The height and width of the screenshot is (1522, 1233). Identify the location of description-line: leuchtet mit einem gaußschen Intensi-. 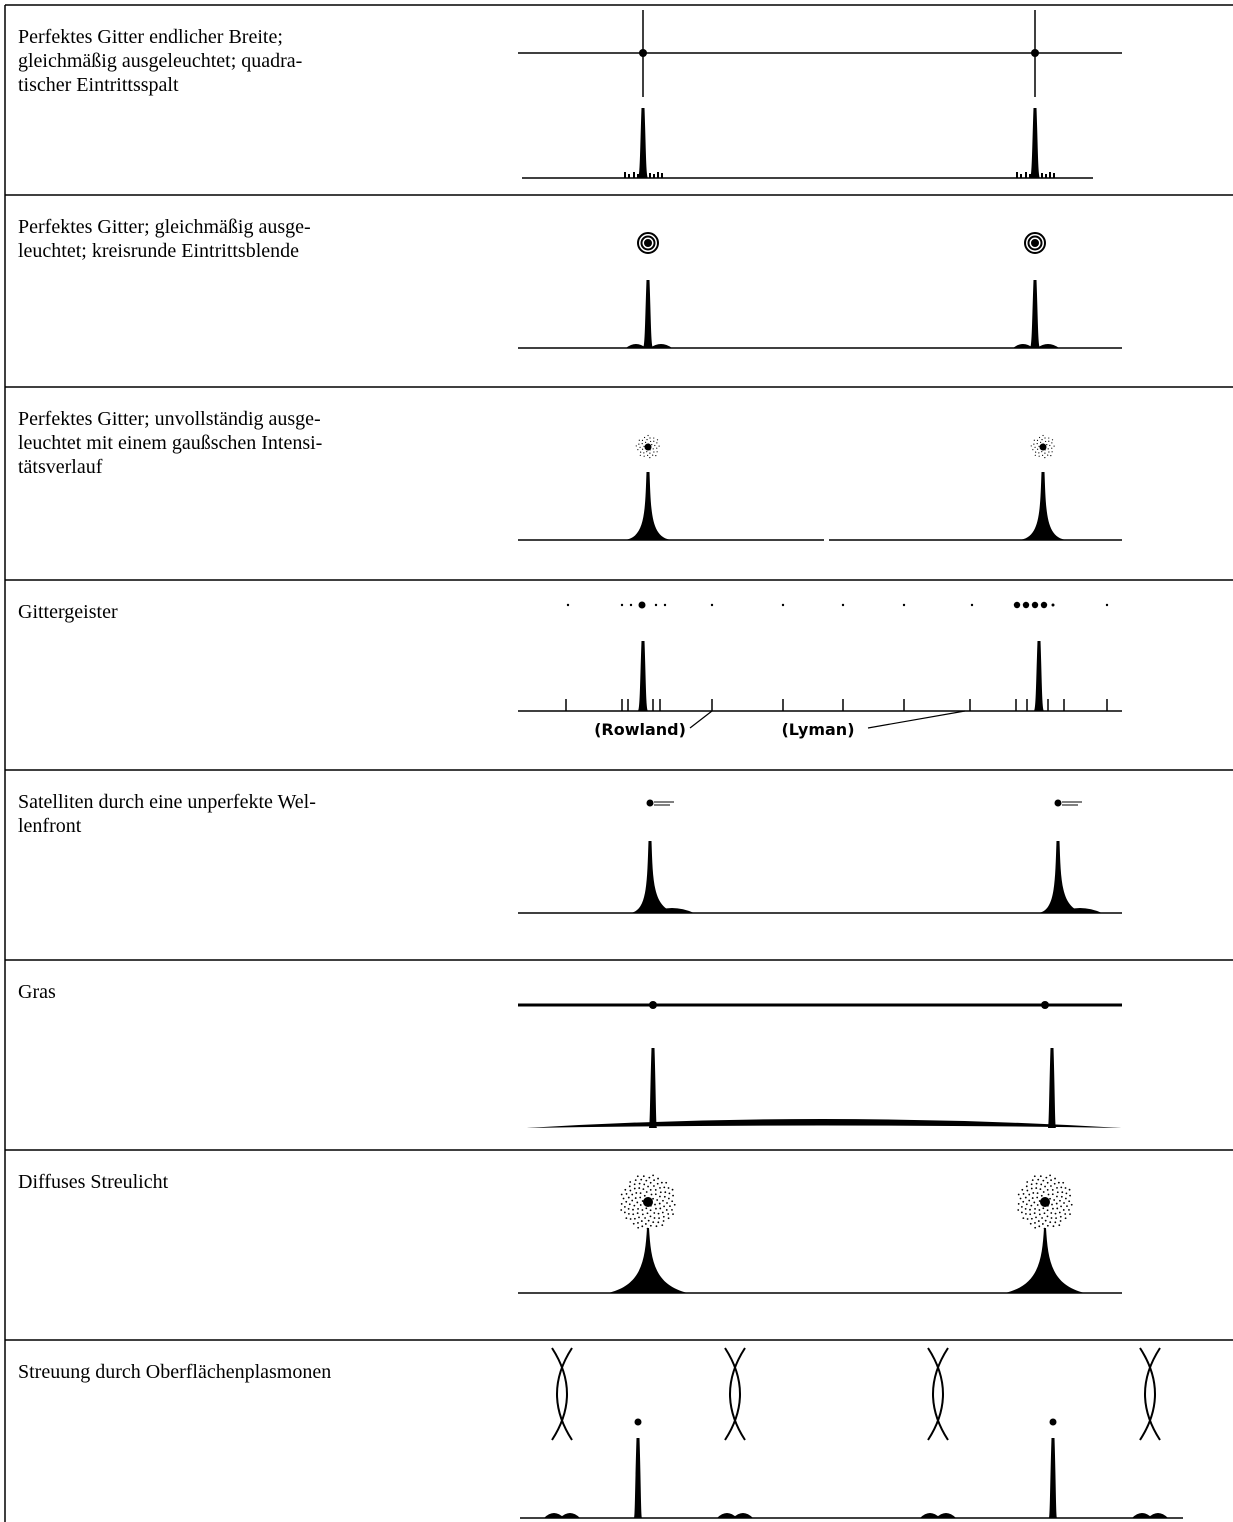
(170, 443).